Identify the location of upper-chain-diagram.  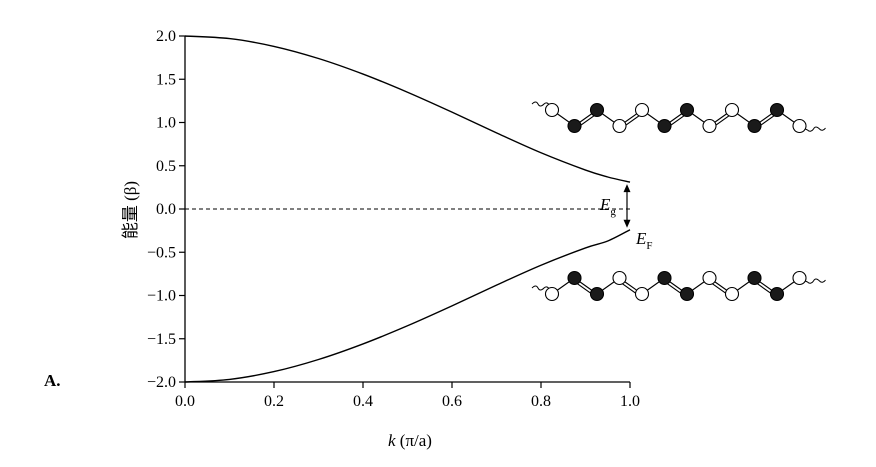
(678, 117).